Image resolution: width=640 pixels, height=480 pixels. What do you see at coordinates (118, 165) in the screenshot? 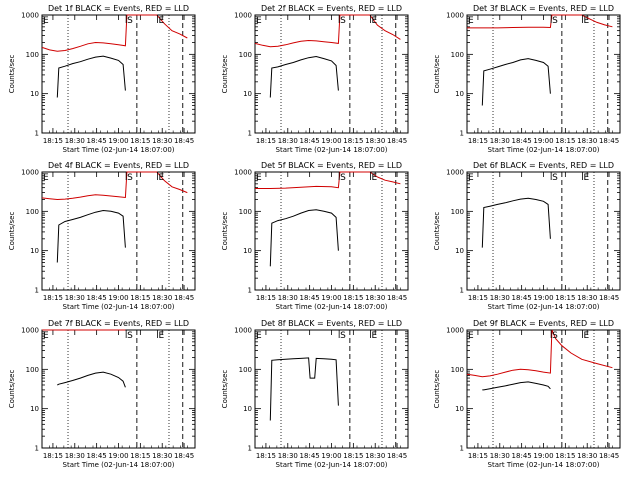
I see `chart-title: Det 4f BLACK = Events, RED = LLD` at bounding box center [118, 165].